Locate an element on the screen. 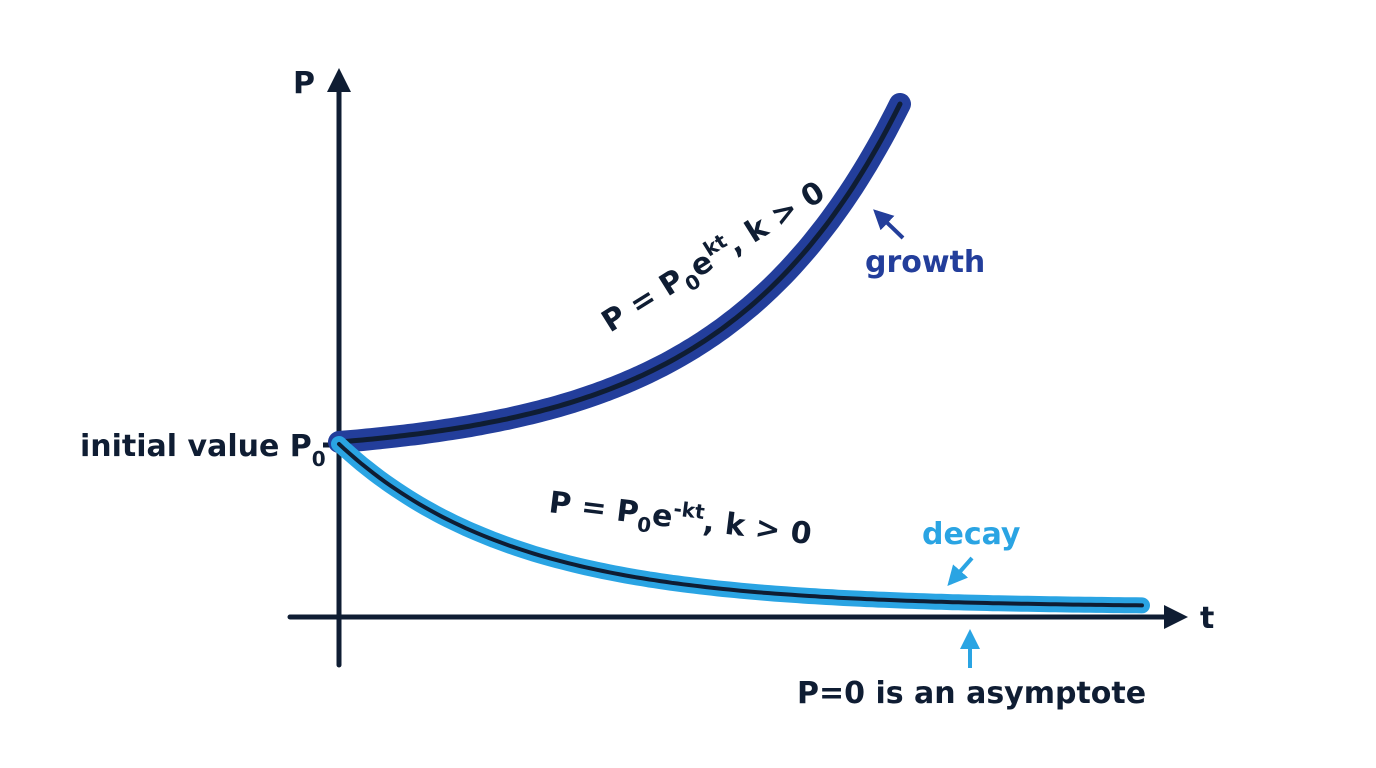  y-axis-arrowhead is located at coordinates (339, 80).